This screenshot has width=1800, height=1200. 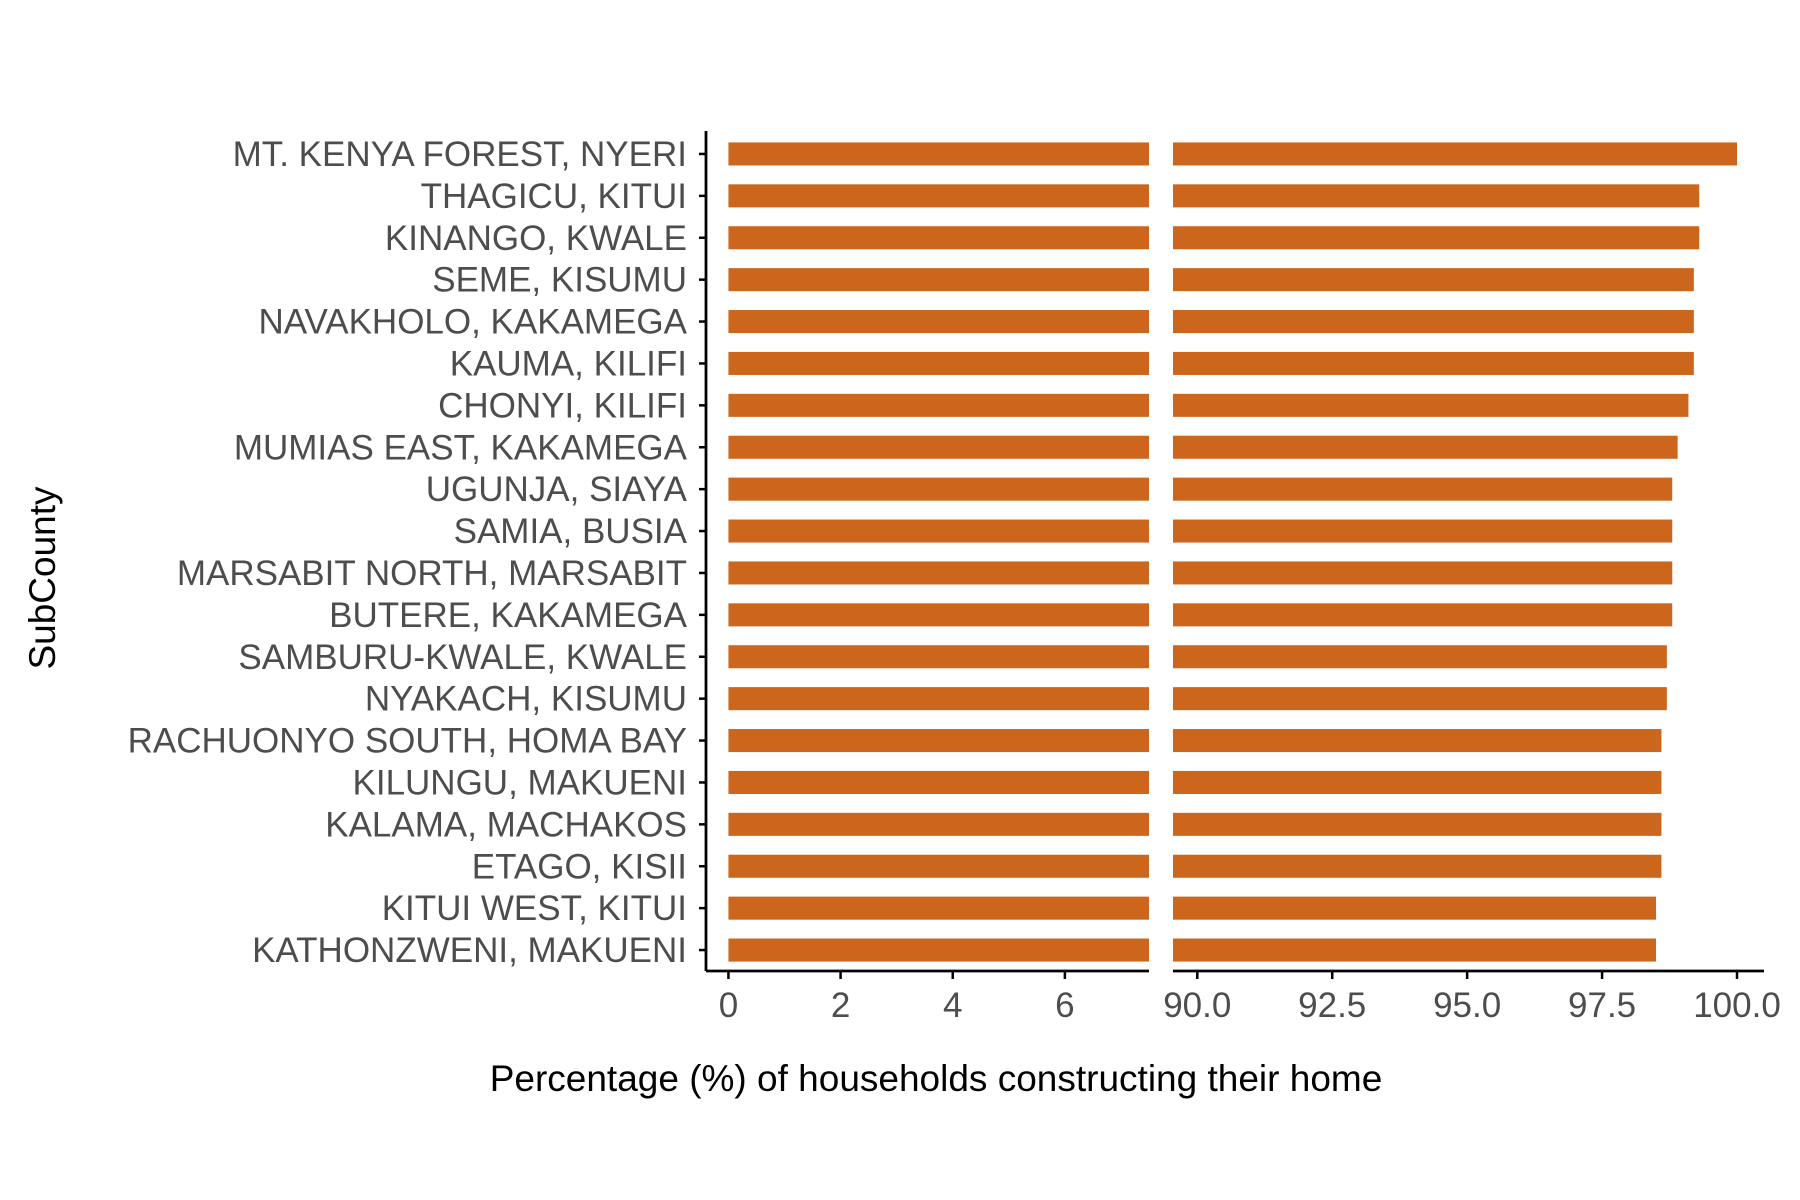 I want to click on y-tick-label: BUTERE, KAKAMEGA, so click(x=508, y=615).